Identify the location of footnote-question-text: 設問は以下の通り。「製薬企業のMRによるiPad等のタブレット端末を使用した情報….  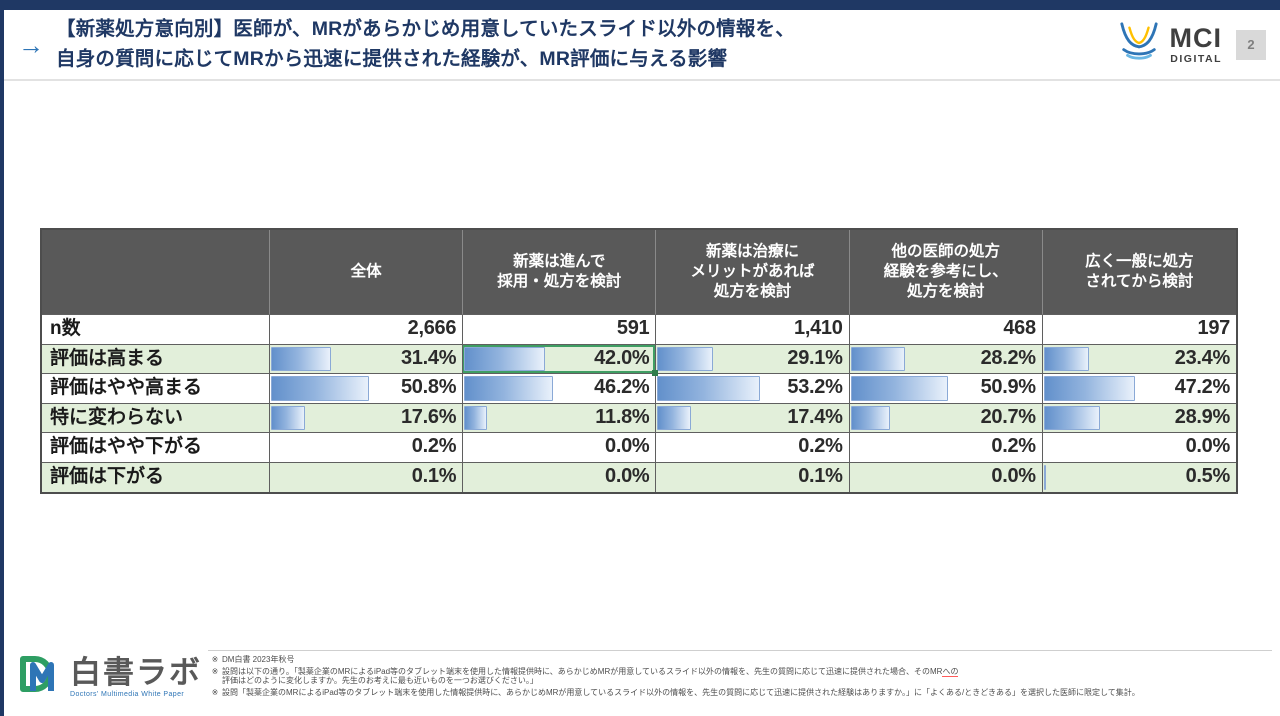
(747, 676).